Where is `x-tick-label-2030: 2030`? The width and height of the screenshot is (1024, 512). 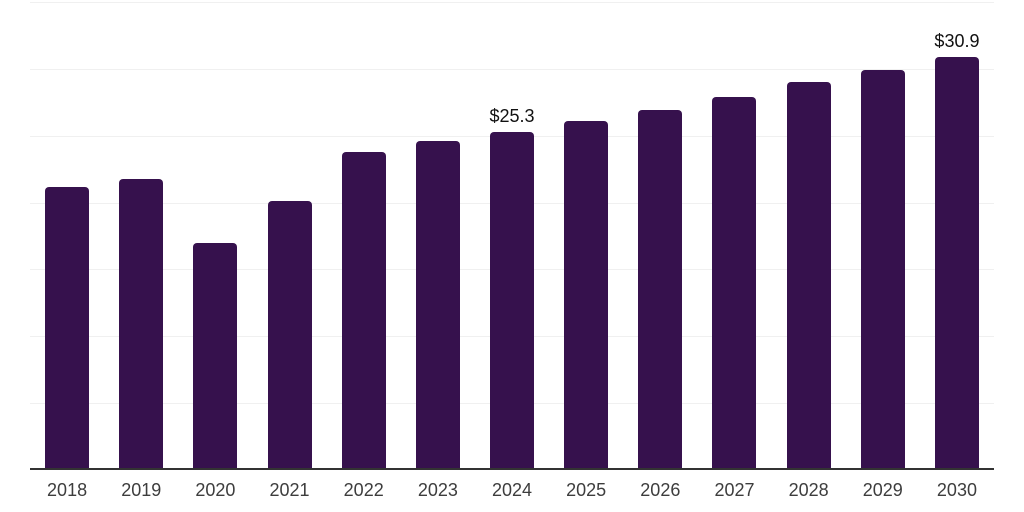 x-tick-label-2030: 2030 is located at coordinates (956, 490).